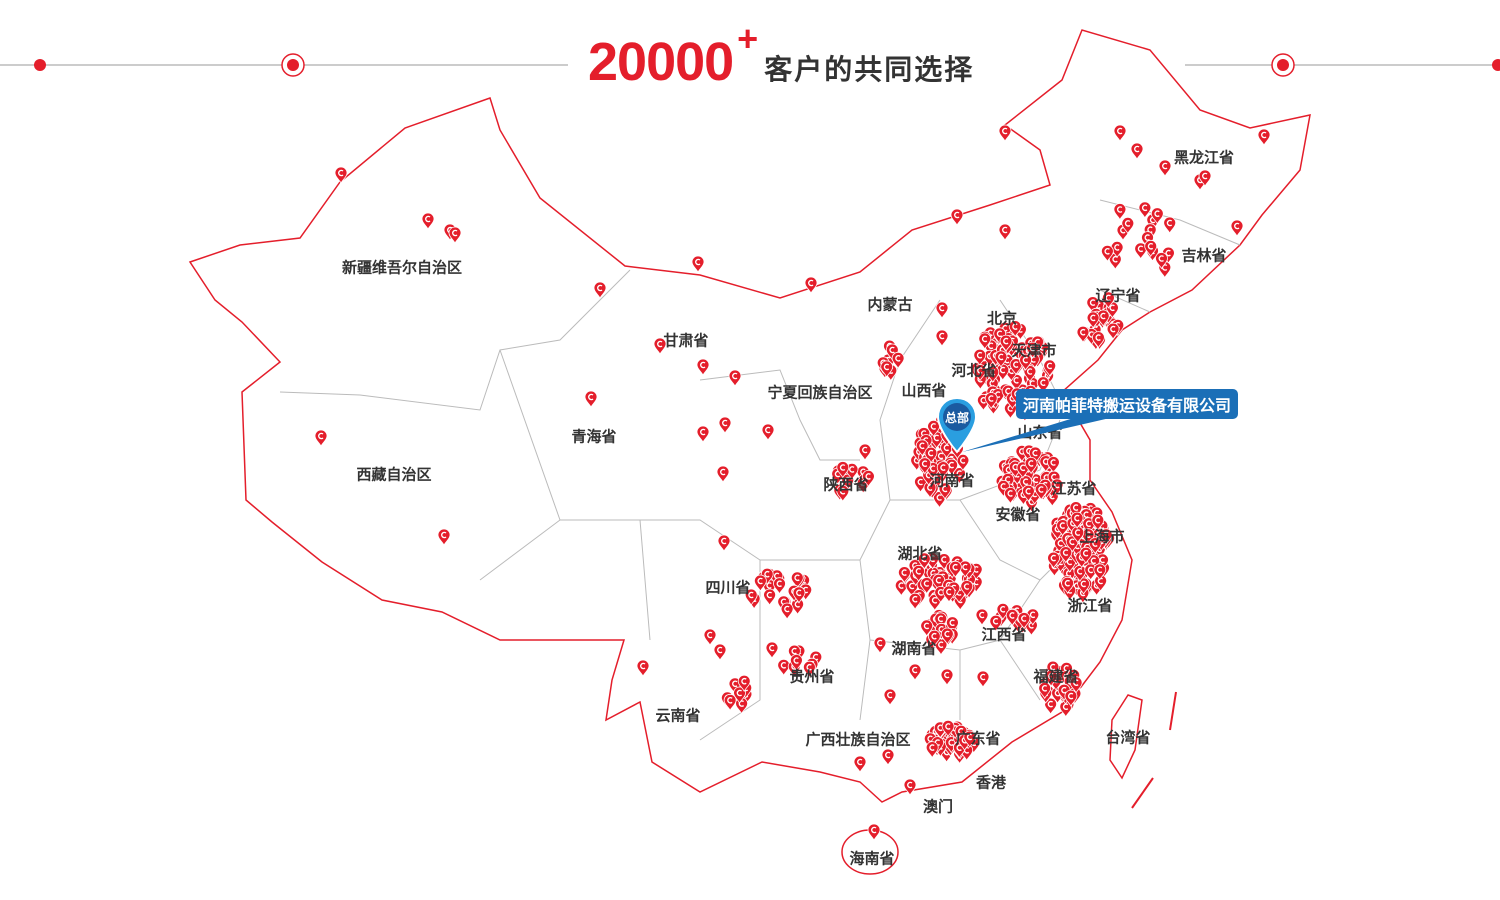 This screenshot has width=1500, height=900. What do you see at coordinates (1118, 295) in the screenshot?
I see `label-liaoning: 辽宁省` at bounding box center [1118, 295].